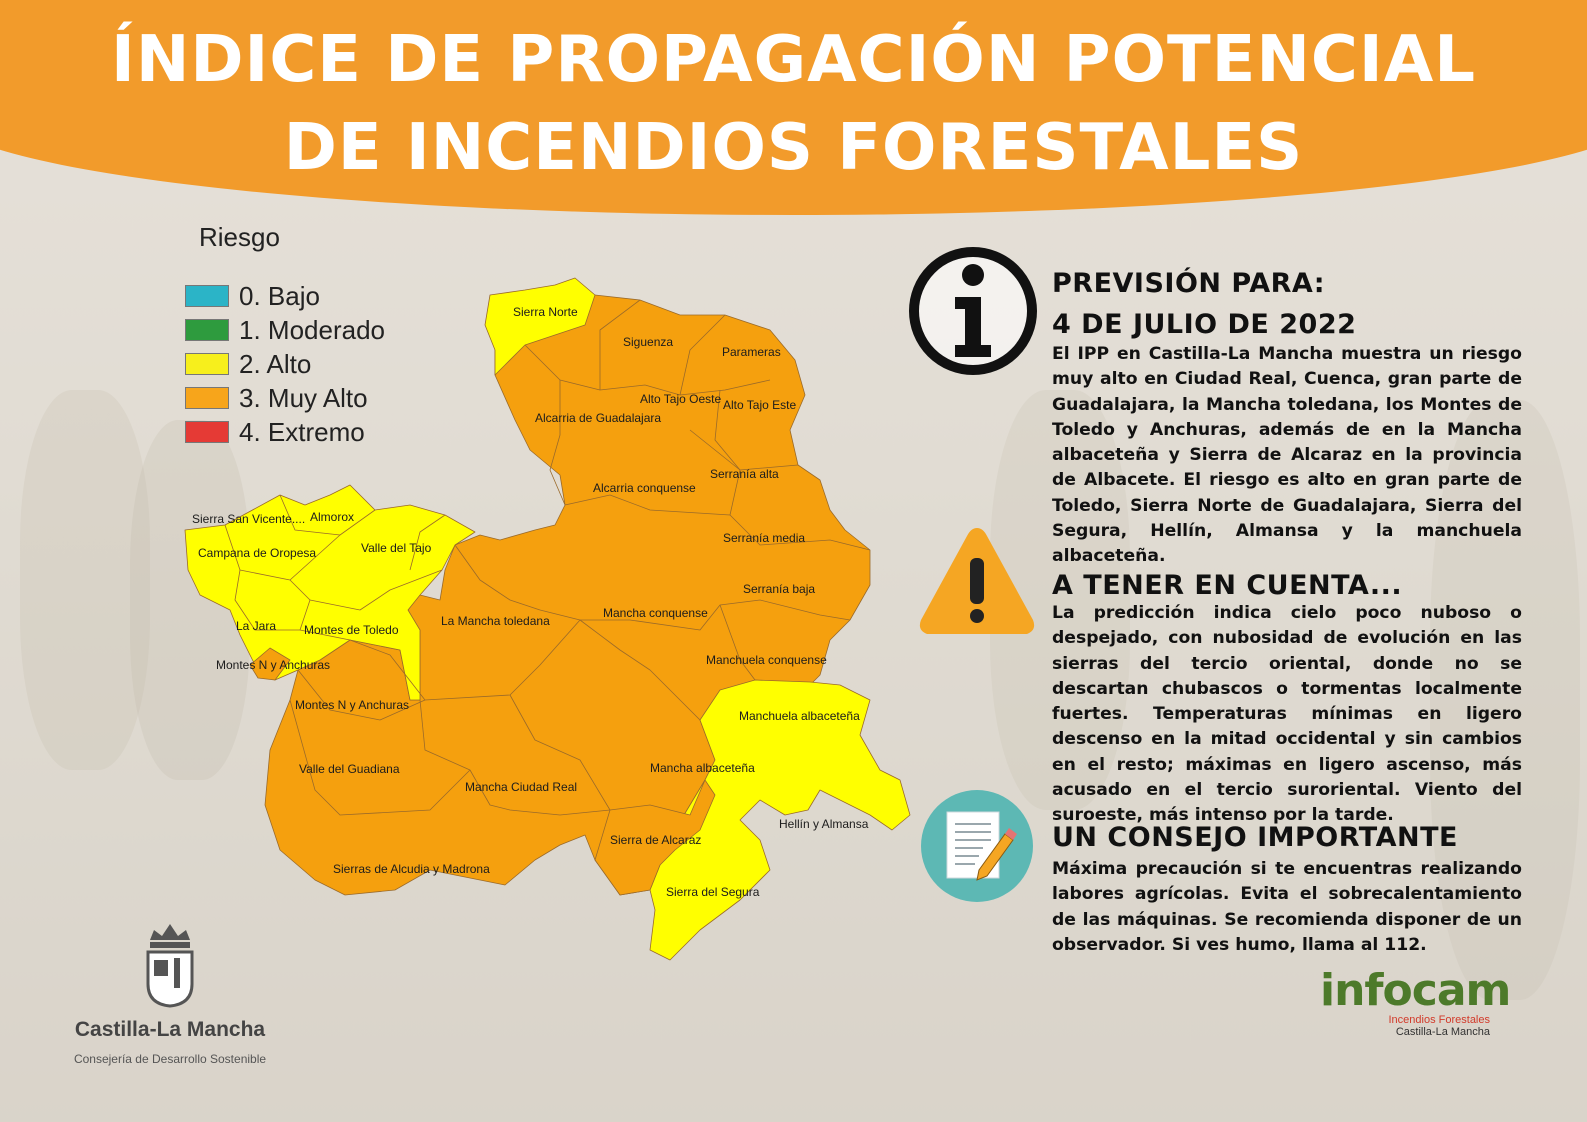  What do you see at coordinates (495, 621) in the screenshot?
I see `label-mancha-toledana: La Mancha toledana` at bounding box center [495, 621].